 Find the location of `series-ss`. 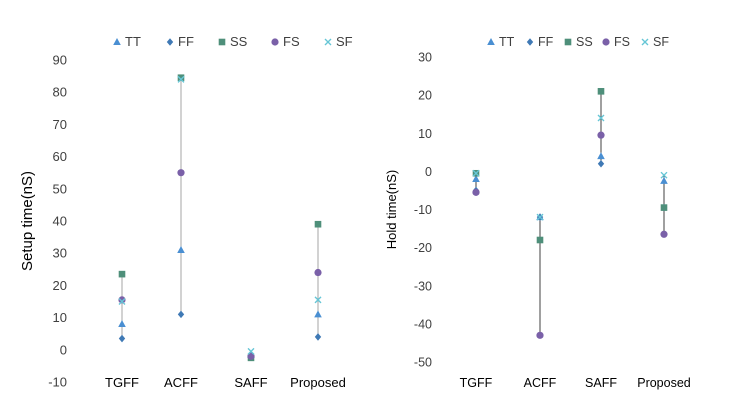

series-ss is located at coordinates (570, 166).